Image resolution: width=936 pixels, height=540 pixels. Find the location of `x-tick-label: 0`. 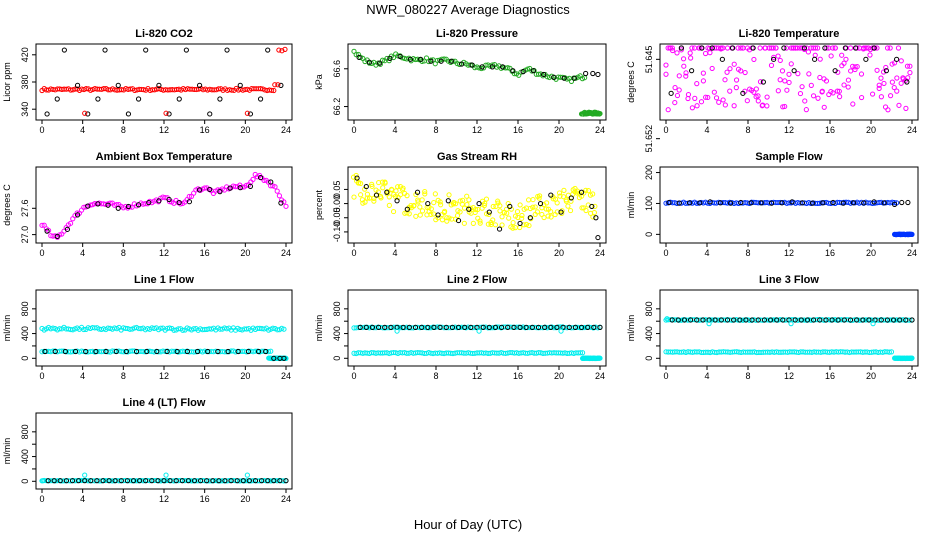

x-tick-label: 0 is located at coordinates (41, 130).